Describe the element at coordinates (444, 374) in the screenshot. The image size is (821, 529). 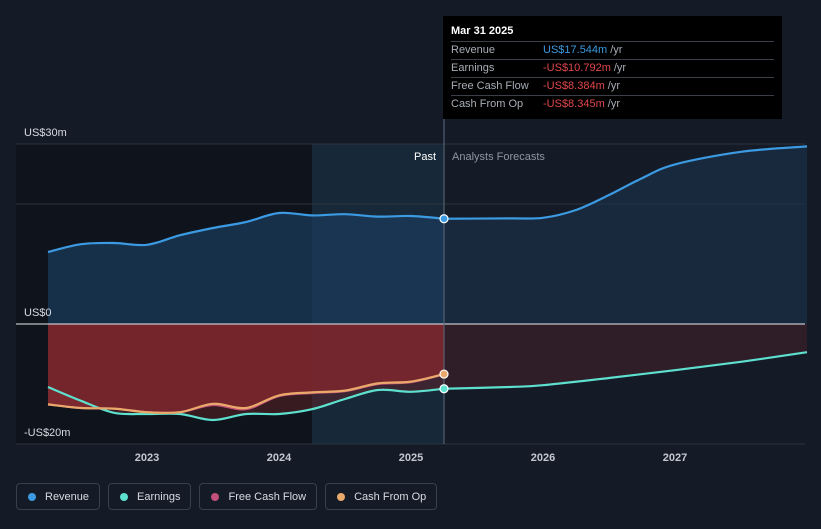
I see `cash-from-op-marker` at that location.